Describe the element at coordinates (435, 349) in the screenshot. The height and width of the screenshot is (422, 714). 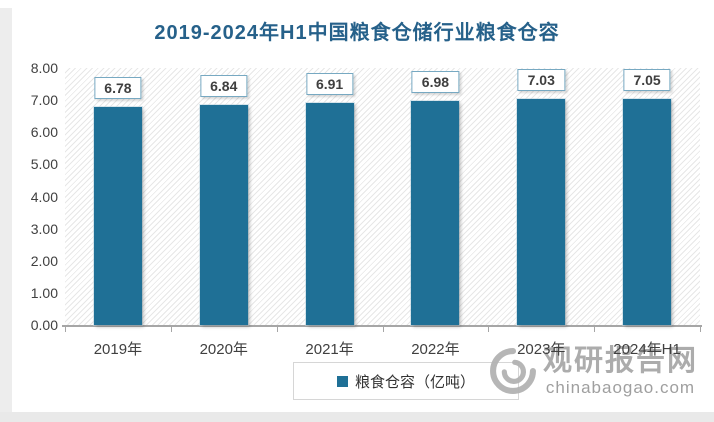
I see `x-axis-category-label: 2022年` at that location.